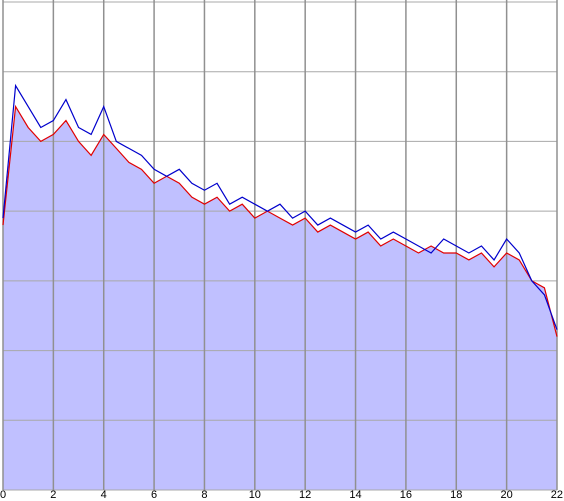 This screenshot has height=501, width=564. Describe the element at coordinates (3, 495) in the screenshot. I see `x-tick-label: 0` at that location.